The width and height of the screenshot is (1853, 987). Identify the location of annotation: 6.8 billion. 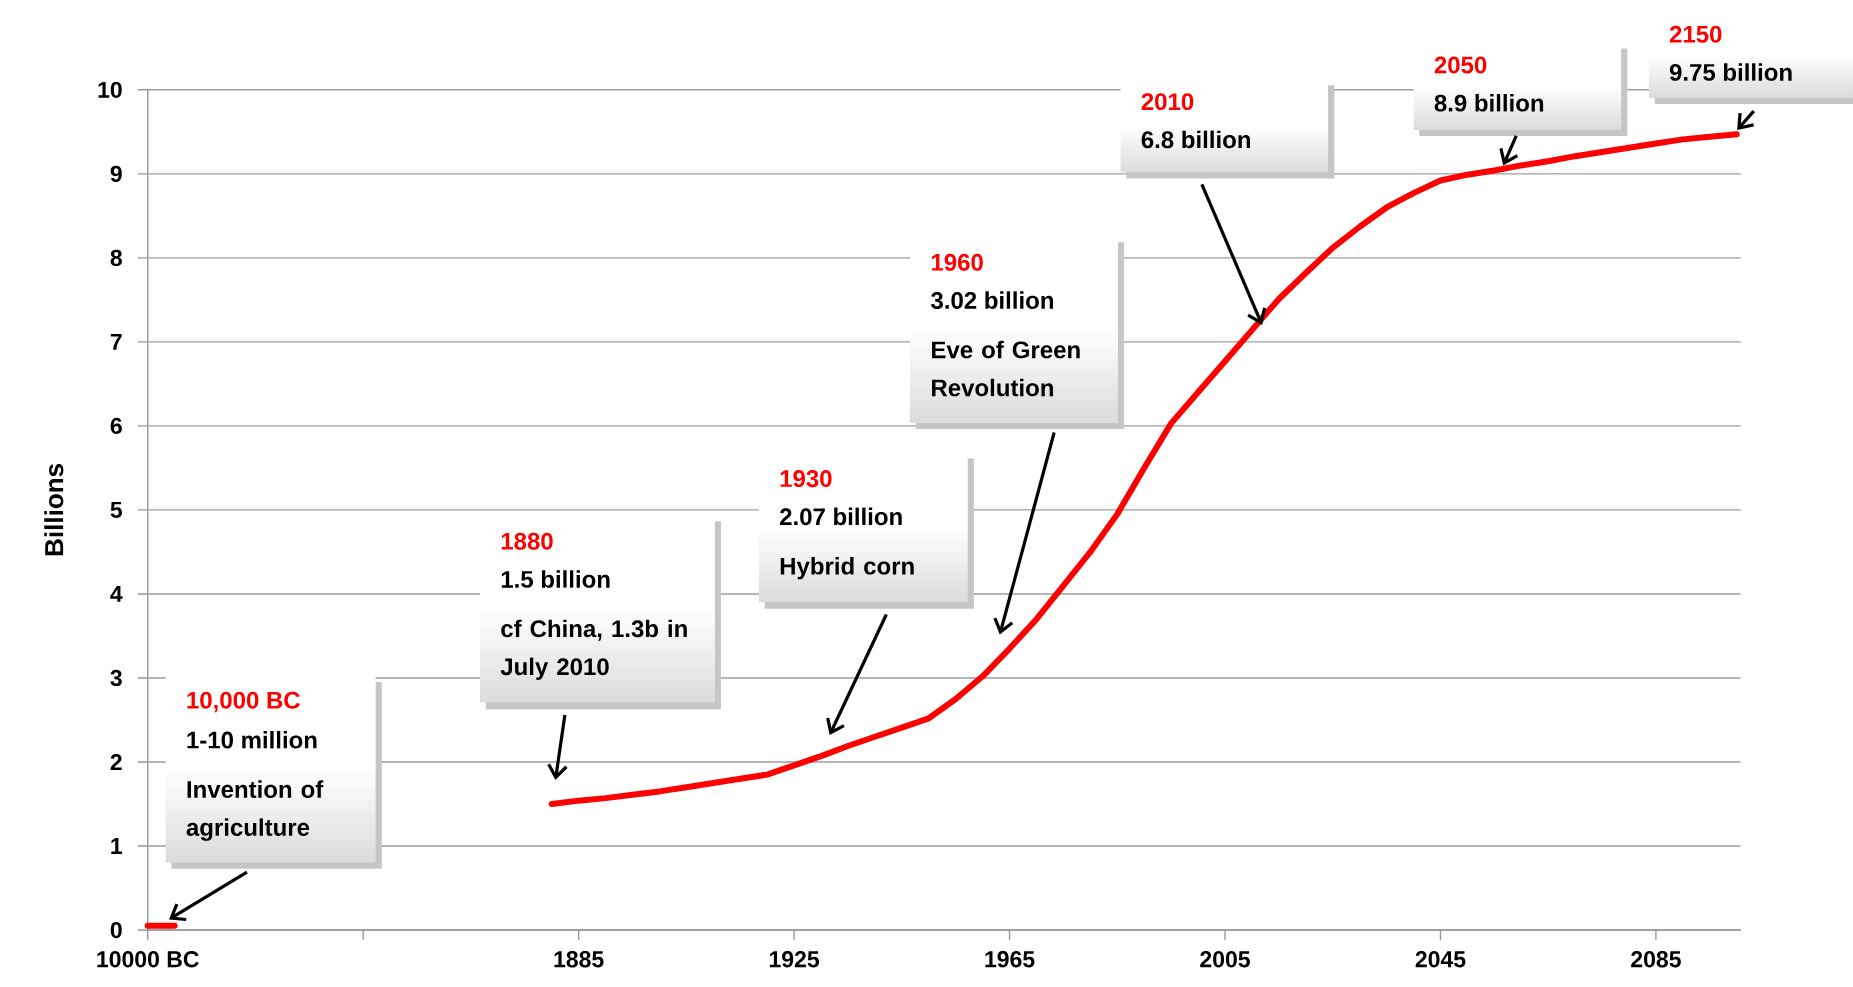
(1196, 139).